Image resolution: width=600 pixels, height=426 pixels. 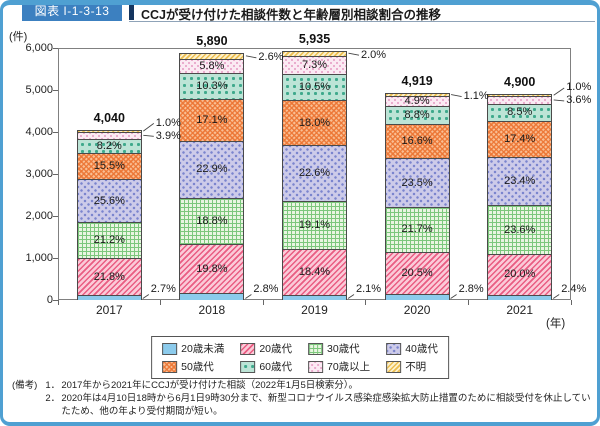 What do you see at coordinates (520, 112) in the screenshot?
I see `segment-value-label: 8.5%` at bounding box center [520, 112].